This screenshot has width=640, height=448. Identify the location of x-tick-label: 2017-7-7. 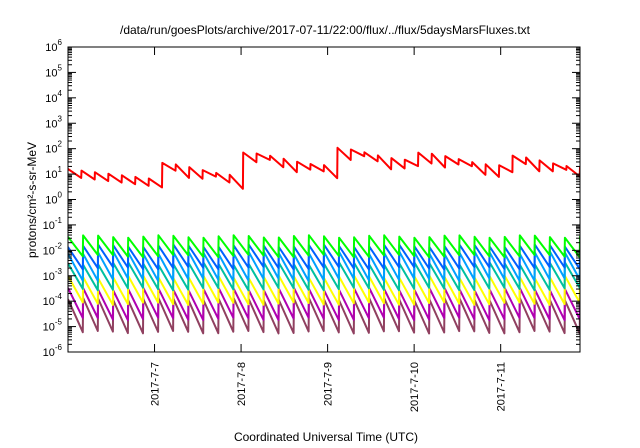
(156, 384).